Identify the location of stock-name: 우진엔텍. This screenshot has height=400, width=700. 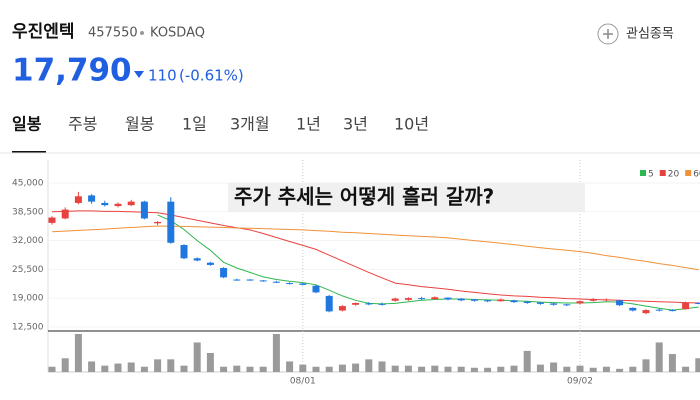
(43, 32).